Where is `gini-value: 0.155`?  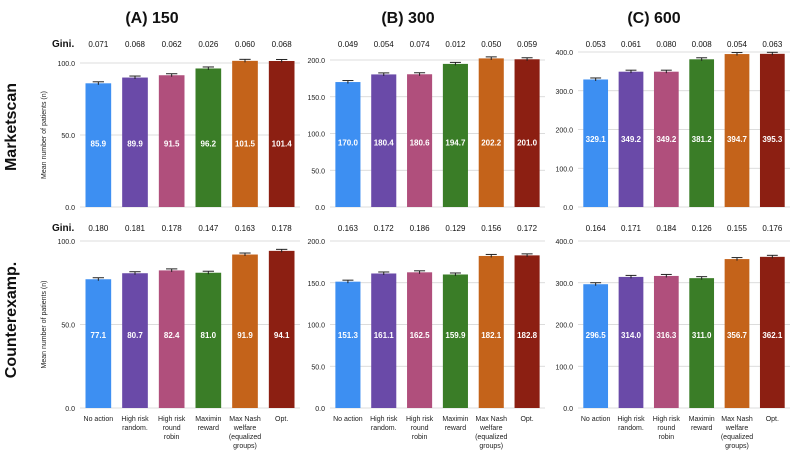 gini-value: 0.155 is located at coordinates (737, 228).